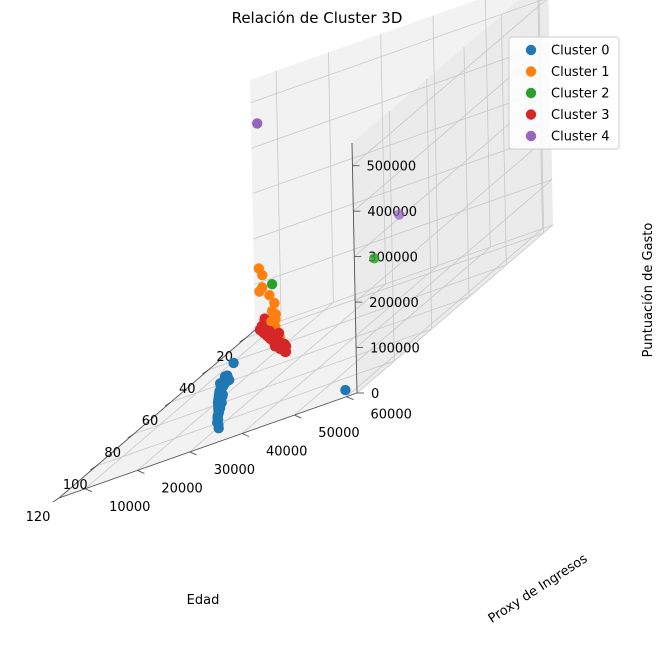  I want to click on y-tick-label: 60000, so click(391, 415).